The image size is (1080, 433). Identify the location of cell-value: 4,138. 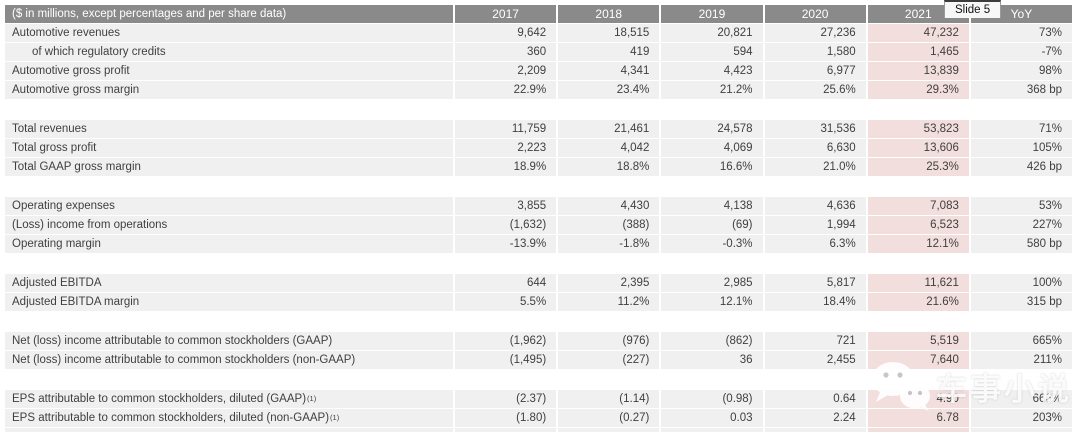
(713, 206).